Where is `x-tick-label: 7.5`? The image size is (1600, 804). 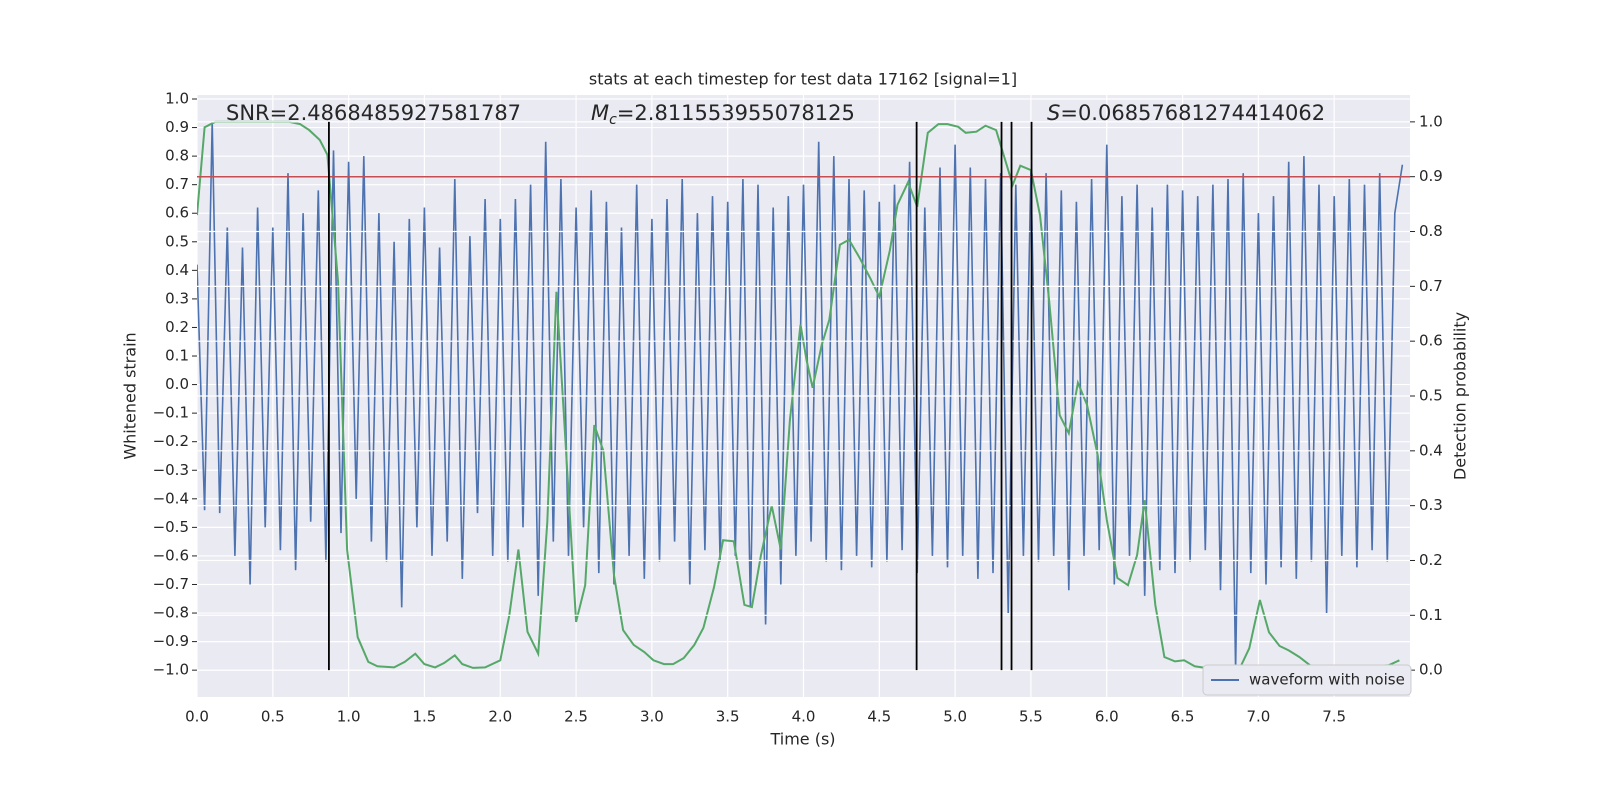 x-tick-label: 7.5 is located at coordinates (1334, 717).